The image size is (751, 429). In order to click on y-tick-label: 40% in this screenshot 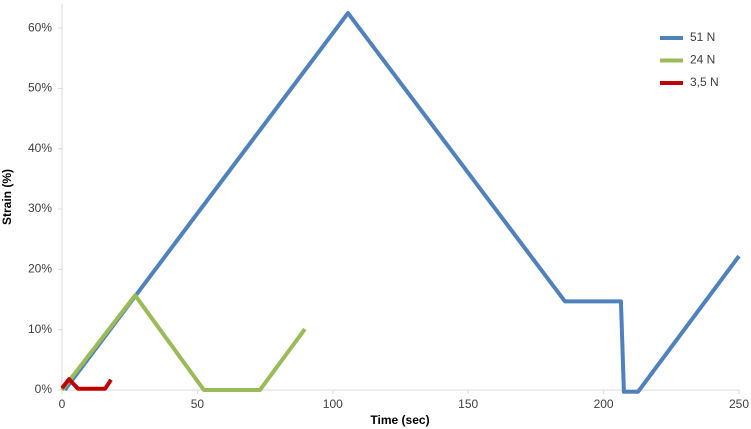, I will do `click(40, 148)`.